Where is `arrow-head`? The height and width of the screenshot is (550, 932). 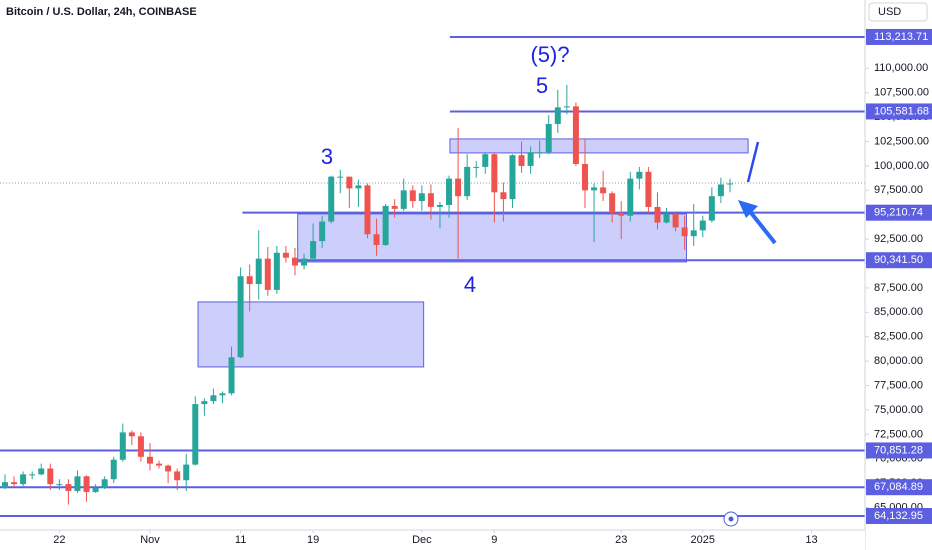
arrow-head is located at coordinates (748, 209).